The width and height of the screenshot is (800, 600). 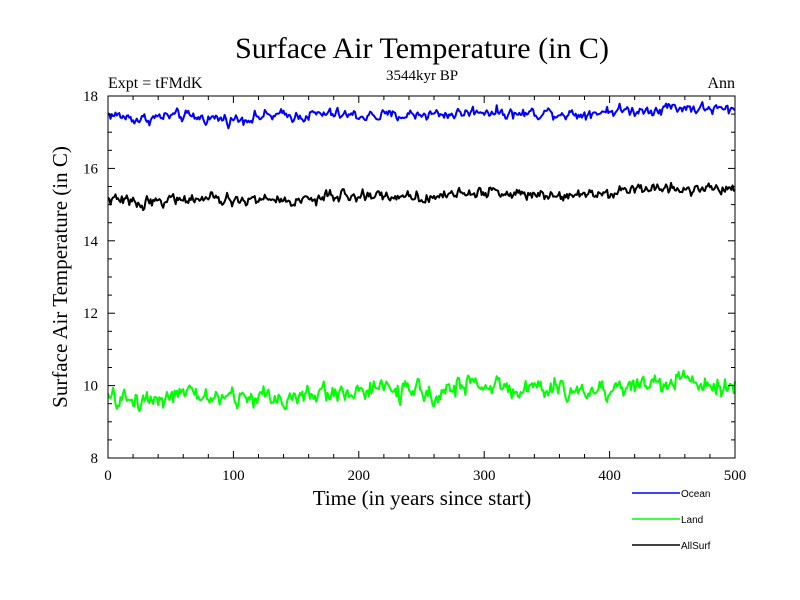 I want to click on x-tick-label: 0, so click(x=108, y=476).